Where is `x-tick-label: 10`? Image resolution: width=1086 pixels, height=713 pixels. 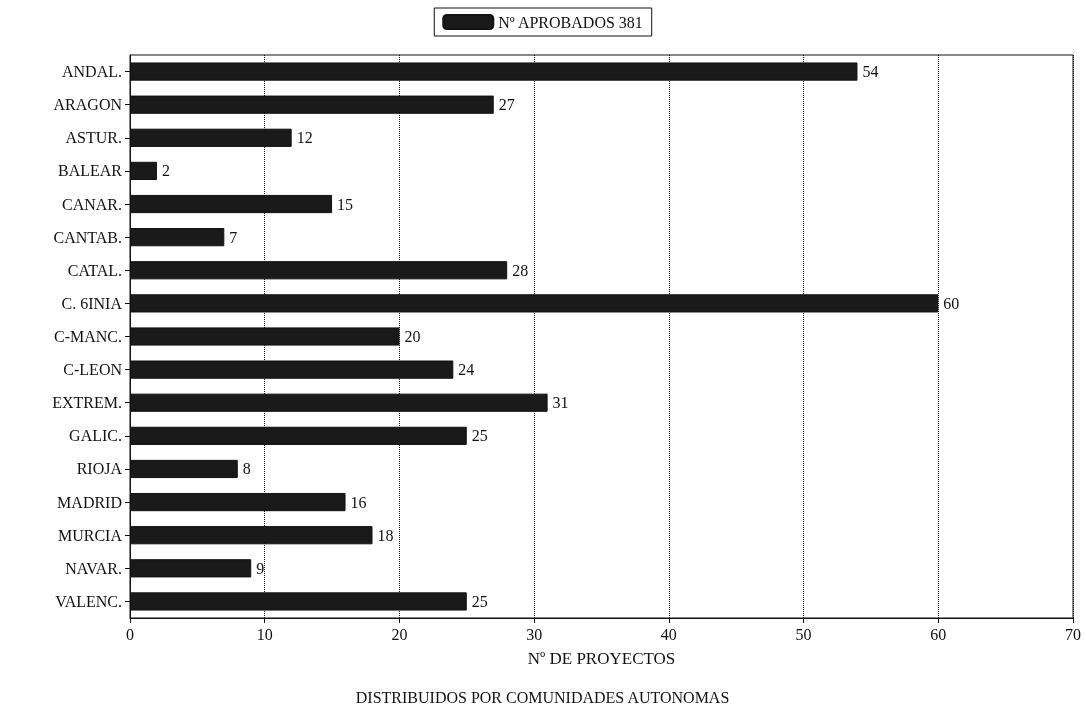
x-tick-label: 10 is located at coordinates (264, 634).